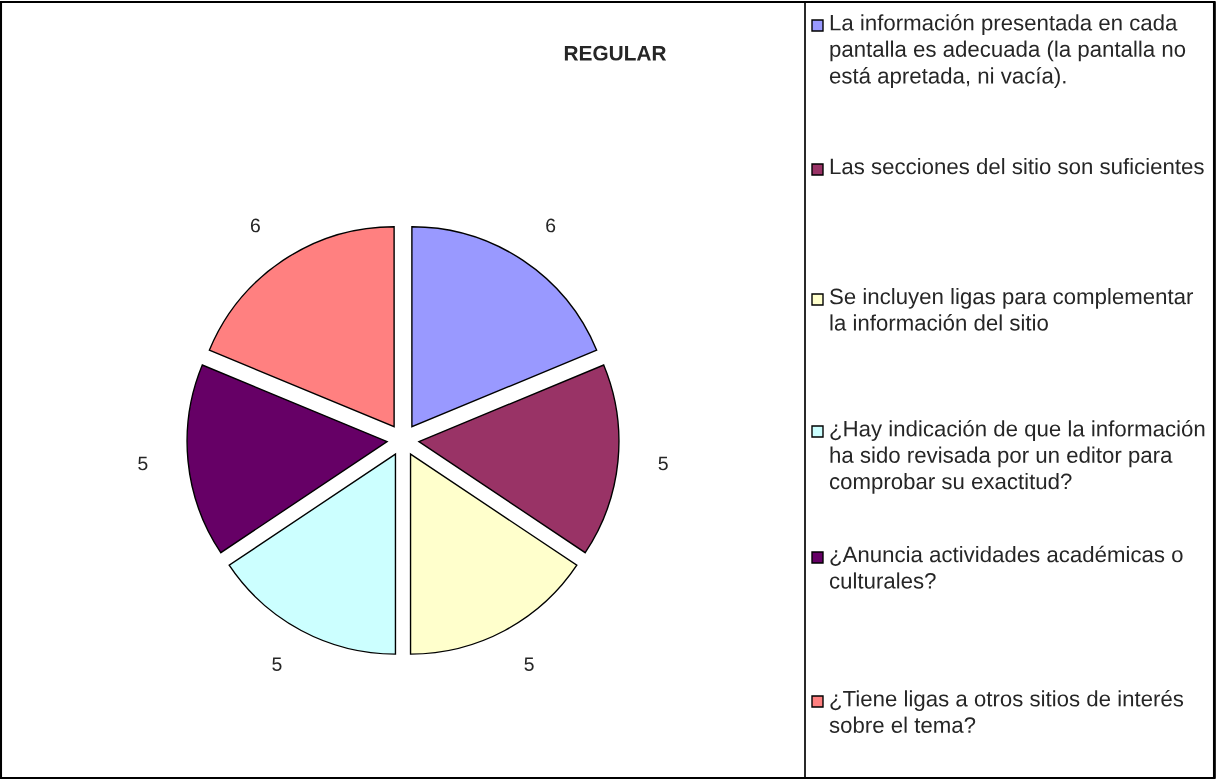 Image resolution: width=1216 pixels, height=779 pixels. Describe the element at coordinates (1017, 166) in the screenshot. I see `legend-label: Las secciones del sitio son suficientes` at that location.